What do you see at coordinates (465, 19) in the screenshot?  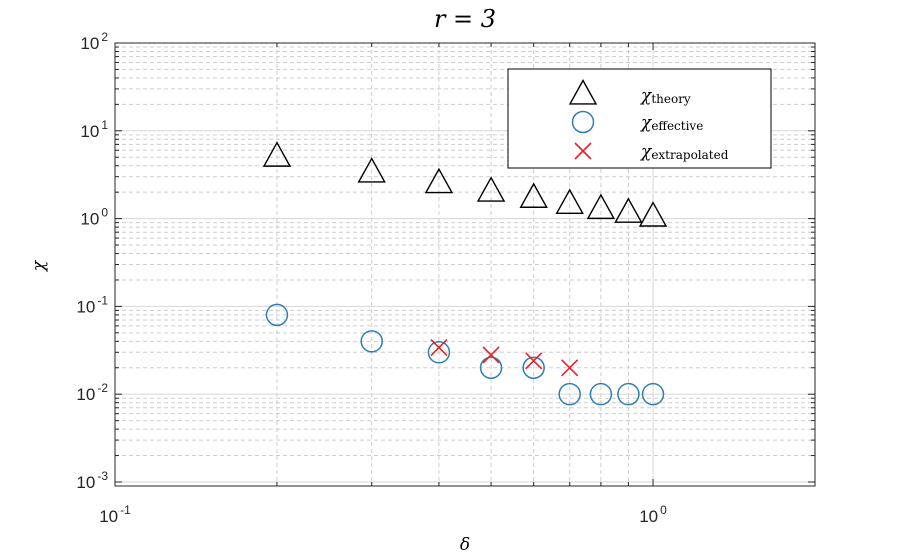 I see `chart-title: r = 3` at bounding box center [465, 19].